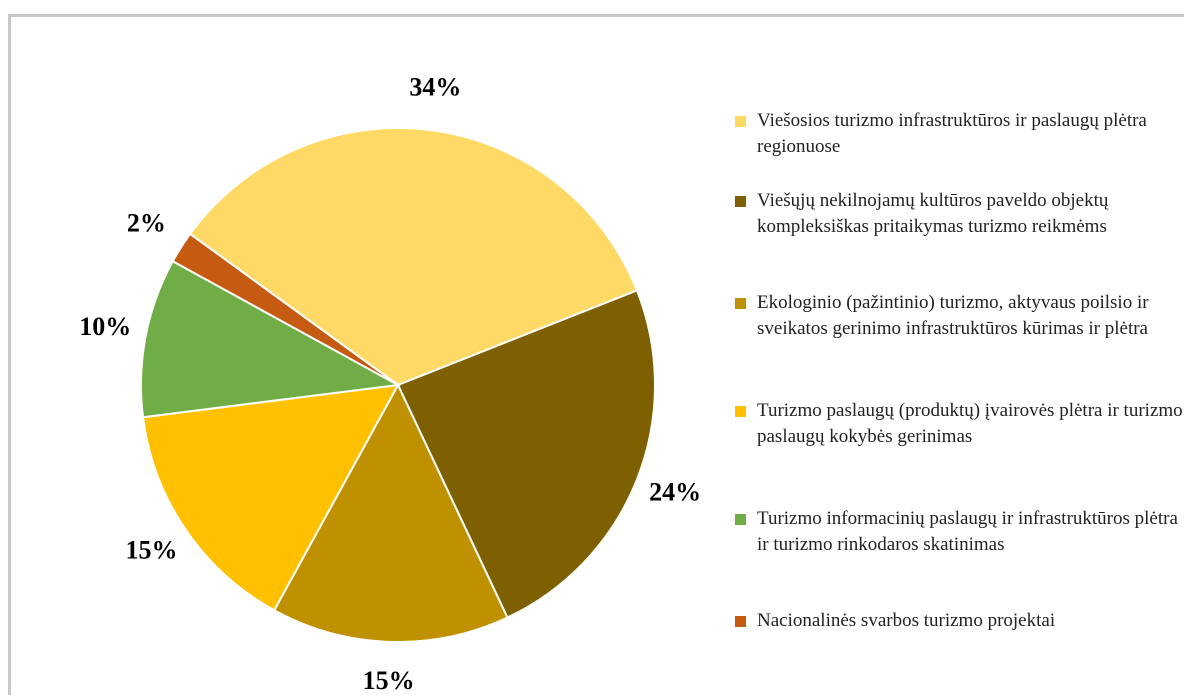 This screenshot has height=695, width=1184. I want to click on legend-item: Nacionalinės svarbos turizmo projektai, so click(959, 621).